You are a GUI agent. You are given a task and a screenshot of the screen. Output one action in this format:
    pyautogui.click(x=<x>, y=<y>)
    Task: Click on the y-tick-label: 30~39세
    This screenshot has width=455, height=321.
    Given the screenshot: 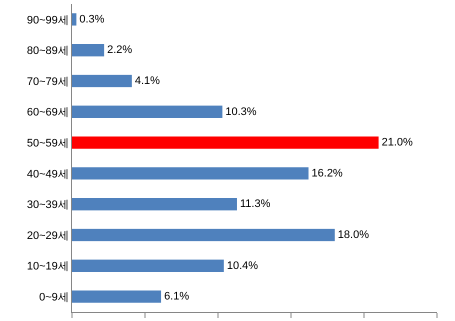 What is the action you would take?
    pyautogui.click(x=47, y=205)
    